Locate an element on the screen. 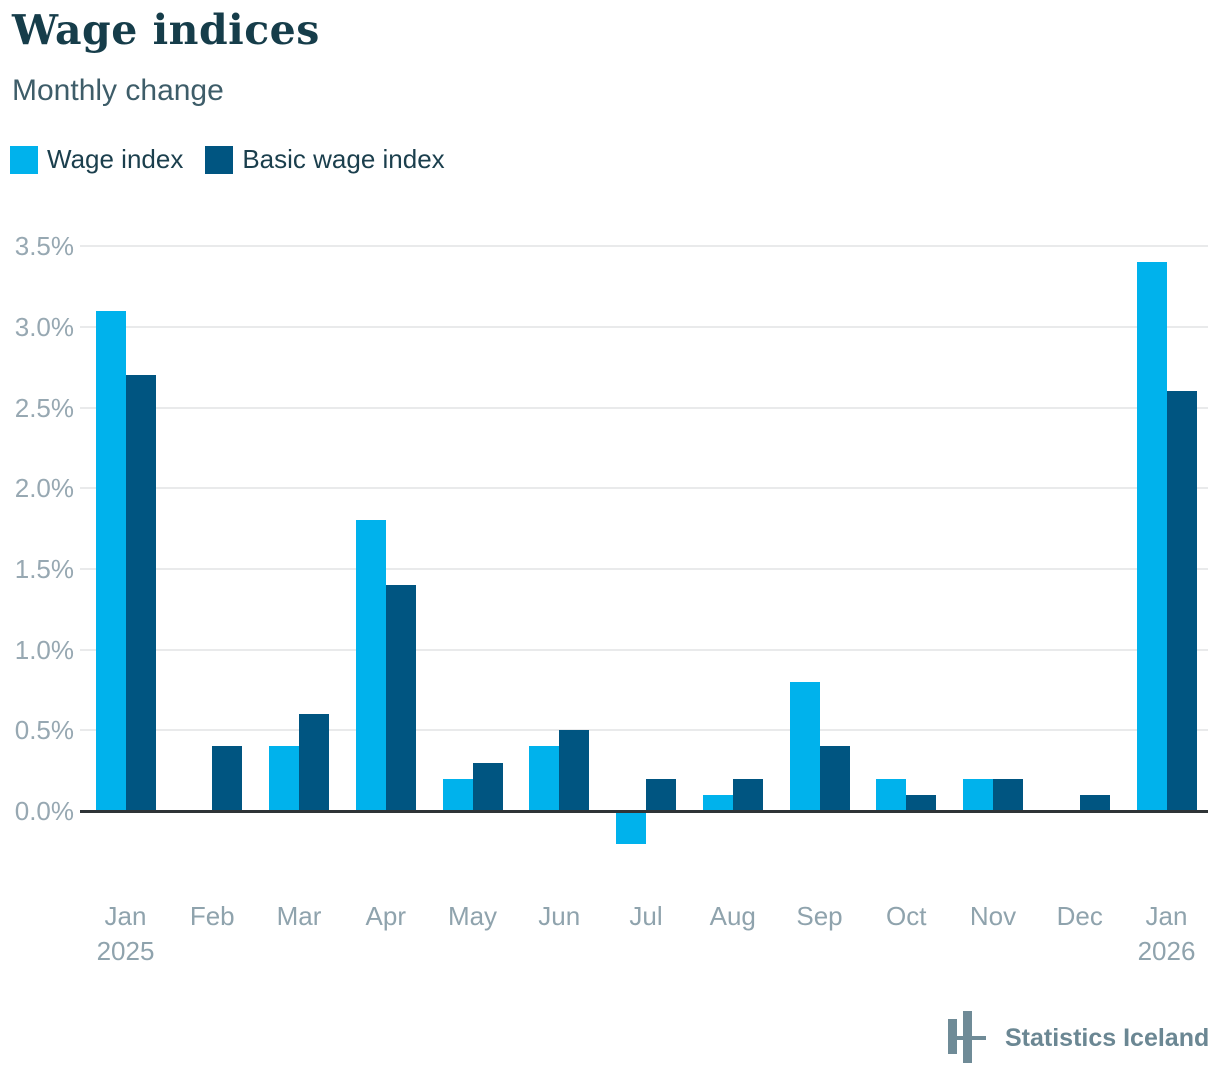 Image resolution: width=1220 pixels, height=1090 pixels. statistics-iceland-logo-icon is located at coordinates (972, 1036).